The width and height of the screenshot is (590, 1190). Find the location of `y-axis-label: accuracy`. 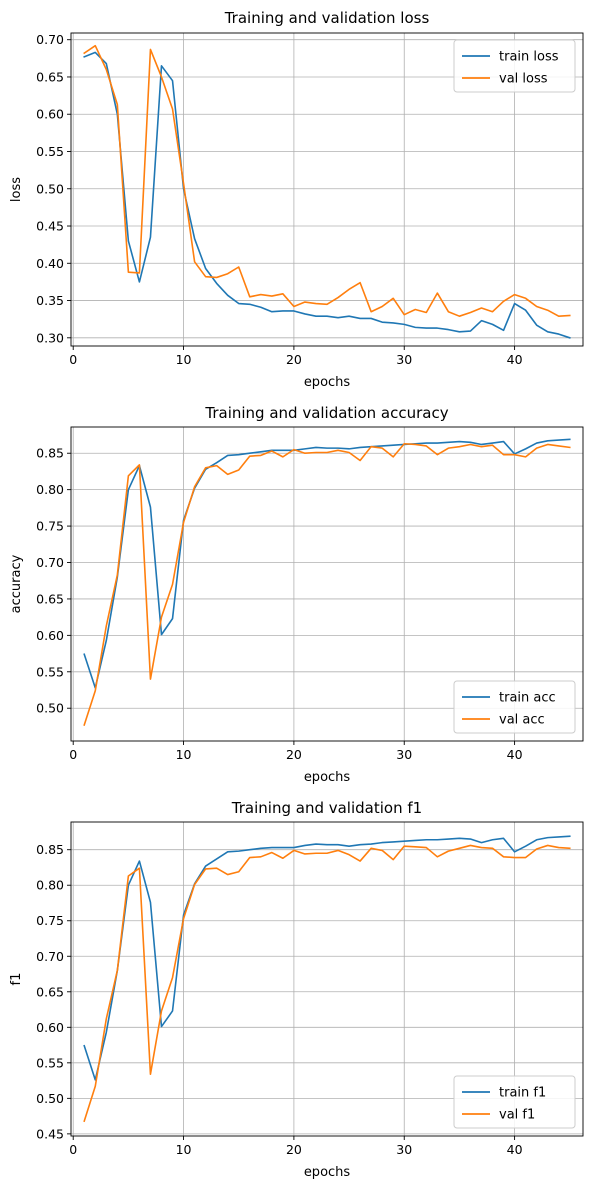

y-axis-label: accuracy is located at coordinates (16, 583).